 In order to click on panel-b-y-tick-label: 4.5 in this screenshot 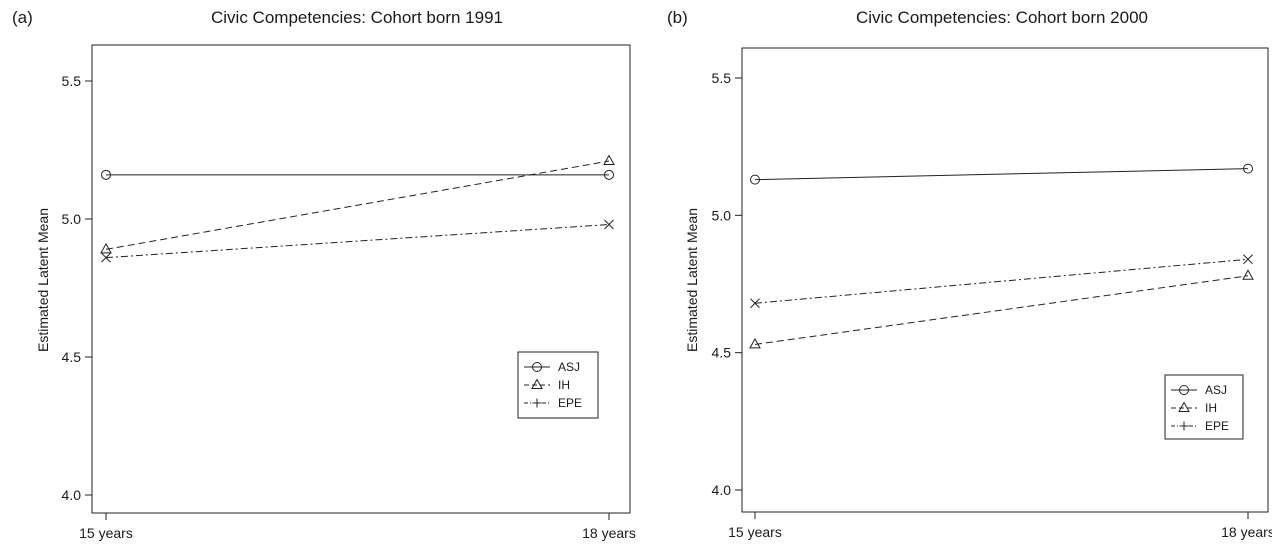, I will do `click(722, 353)`.